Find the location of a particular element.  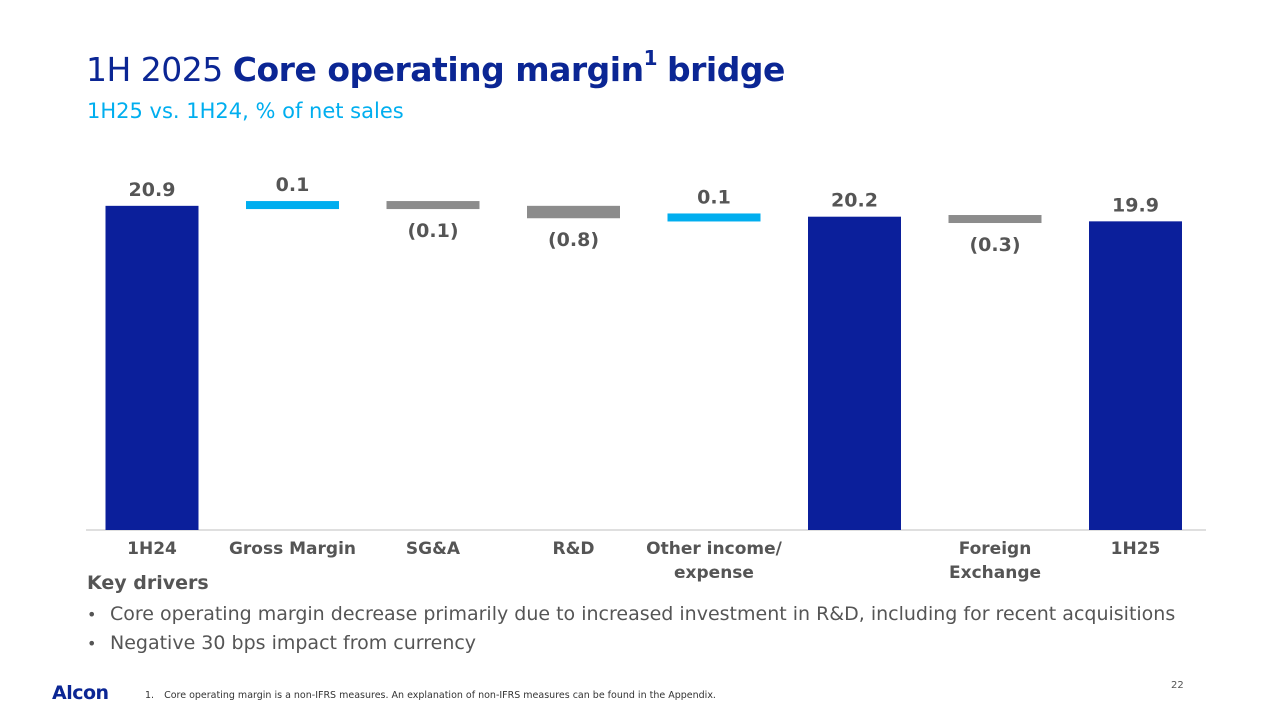

bar-r-d is located at coordinates (573, 212).